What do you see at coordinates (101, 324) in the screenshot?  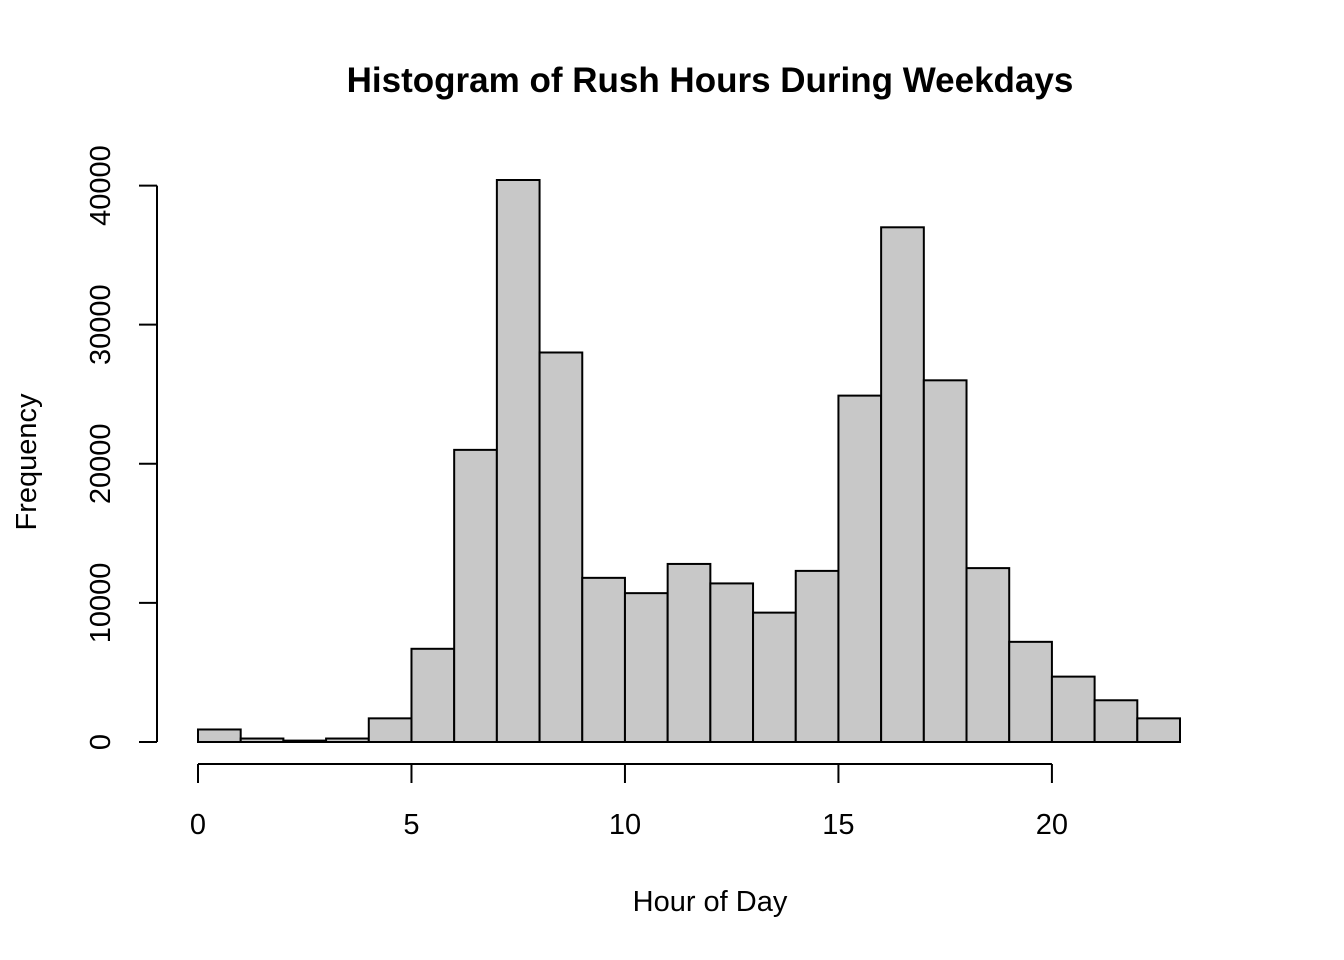 I see `y-tick-label-3: 30000` at bounding box center [101, 324].